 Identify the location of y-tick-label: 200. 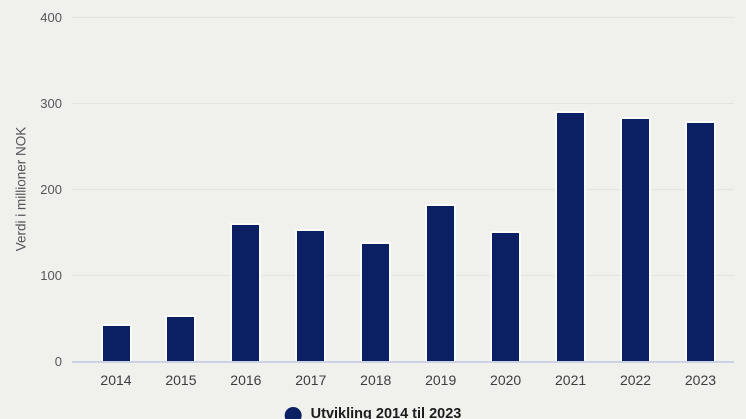
(51, 189).